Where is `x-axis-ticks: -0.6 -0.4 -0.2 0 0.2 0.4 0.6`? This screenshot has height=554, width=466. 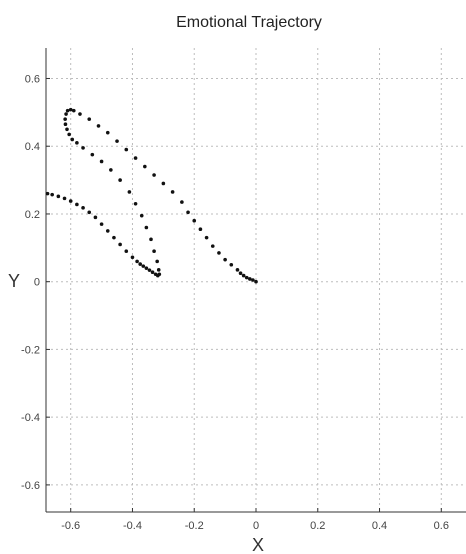 x-axis-ticks: -0.6 -0.4 -0.2 0 0.2 0.4 0.6 is located at coordinates (255, 520).